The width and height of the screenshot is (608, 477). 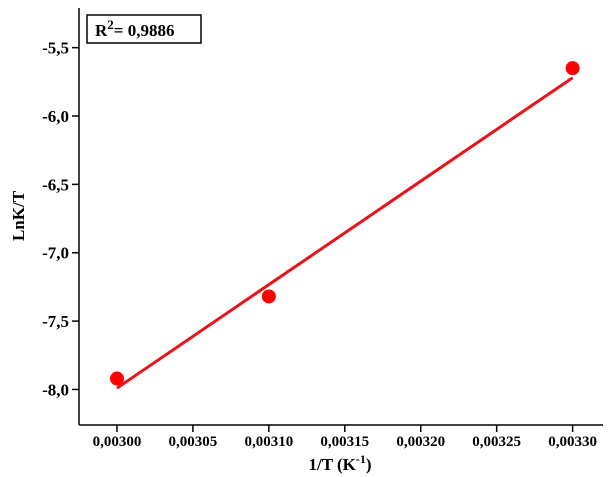 I want to click on y-tick-label: -7,0, so click(x=55, y=253).